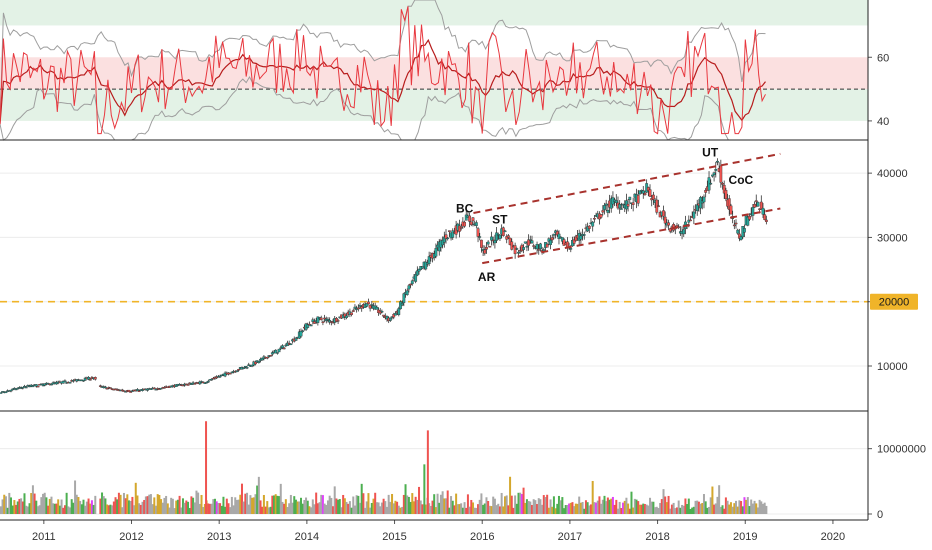  Describe the element at coordinates (427, 472) in the screenshot. I see `volume-spike` at that location.